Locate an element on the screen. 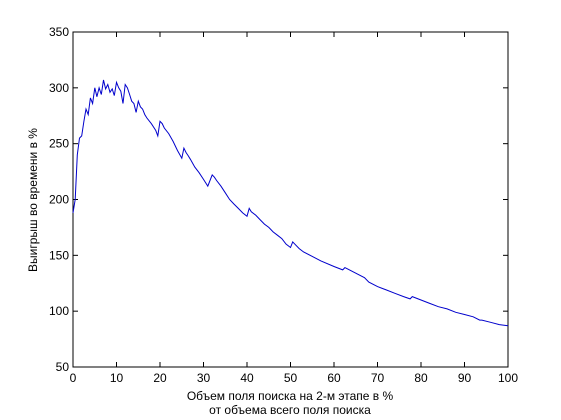 This screenshot has width=561, height=420. y-tick-label: 200 is located at coordinates (59, 200).